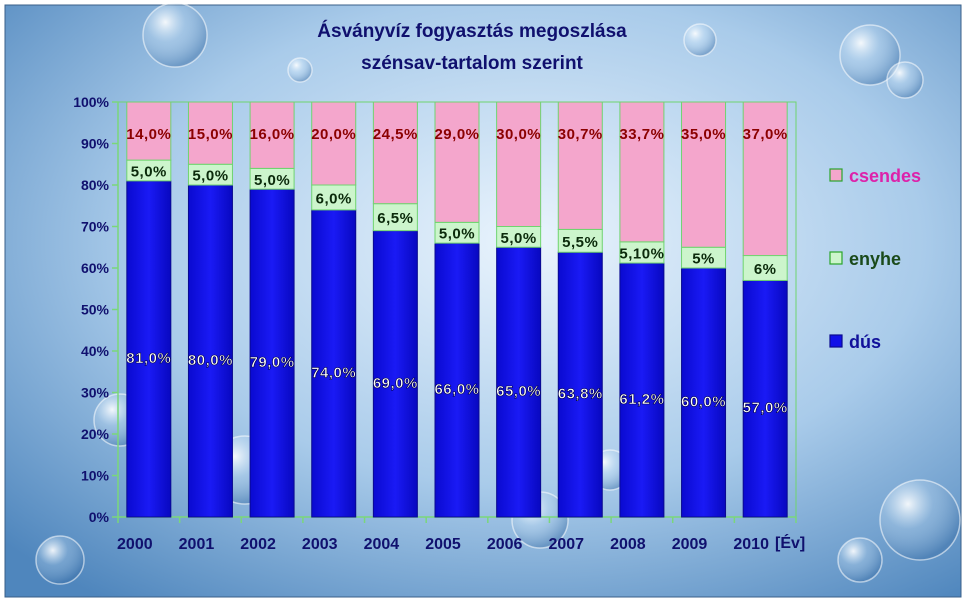  I want to click on data-label-enyhe-2008: 5,10%, so click(641, 253).